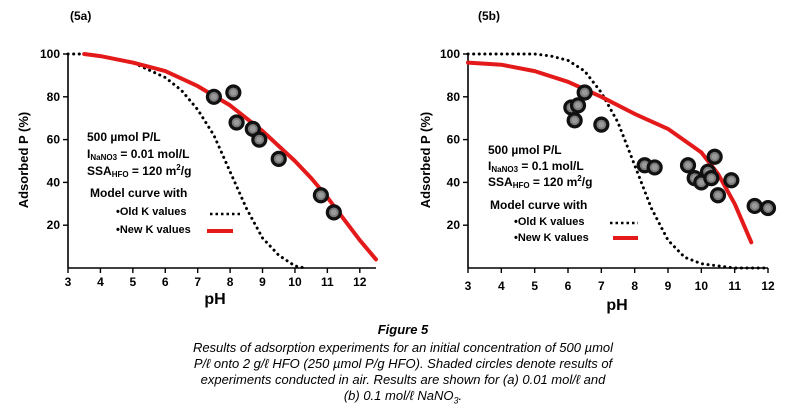 This screenshot has width=806, height=409. What do you see at coordinates (54, 97) in the screenshot?
I see `panel-a-ytick-label: 80` at bounding box center [54, 97].